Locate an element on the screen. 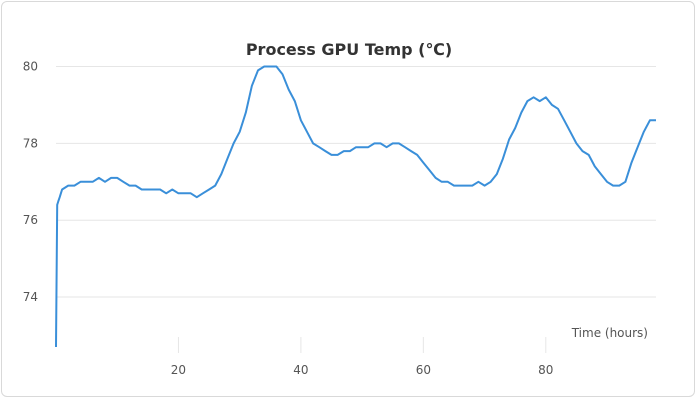  x-tick-label: 40 is located at coordinates (300, 370).